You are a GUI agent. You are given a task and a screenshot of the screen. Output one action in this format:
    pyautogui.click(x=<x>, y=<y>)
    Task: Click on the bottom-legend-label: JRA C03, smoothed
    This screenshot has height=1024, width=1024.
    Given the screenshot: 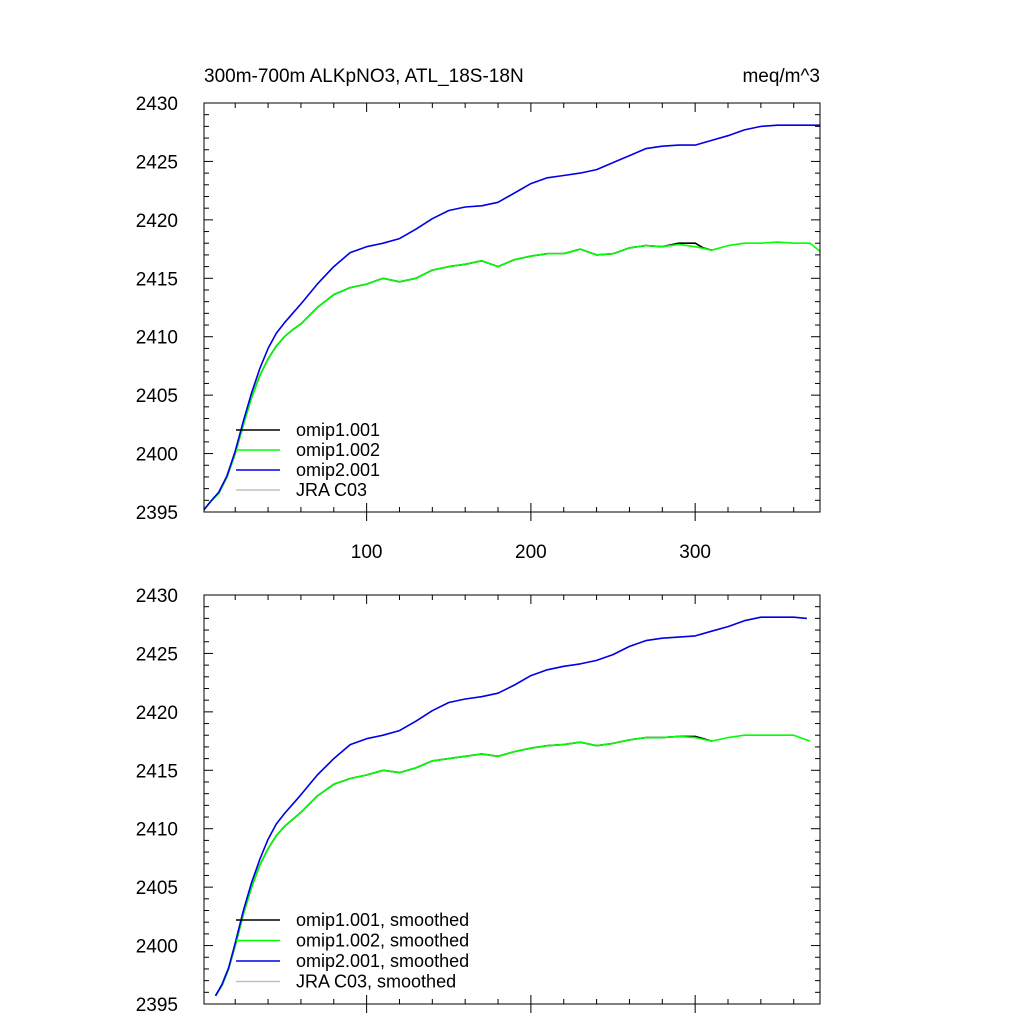 What is the action you would take?
    pyautogui.click(x=376, y=982)
    